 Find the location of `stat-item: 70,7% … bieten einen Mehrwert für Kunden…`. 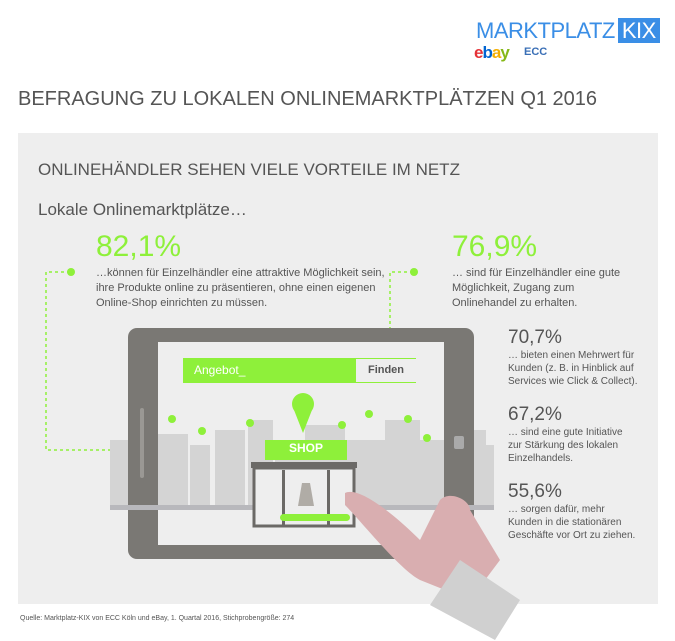

stat-item: 70,7% … bieten einen Mehrwert für Kunden… is located at coordinates (578, 357).